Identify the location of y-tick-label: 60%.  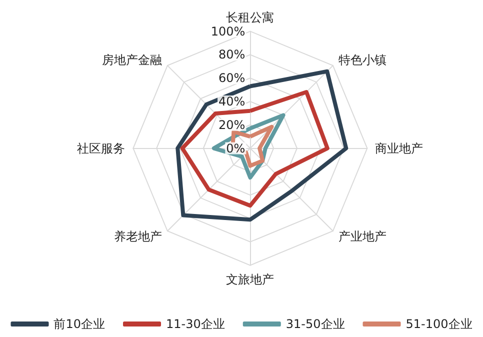
(232, 78).